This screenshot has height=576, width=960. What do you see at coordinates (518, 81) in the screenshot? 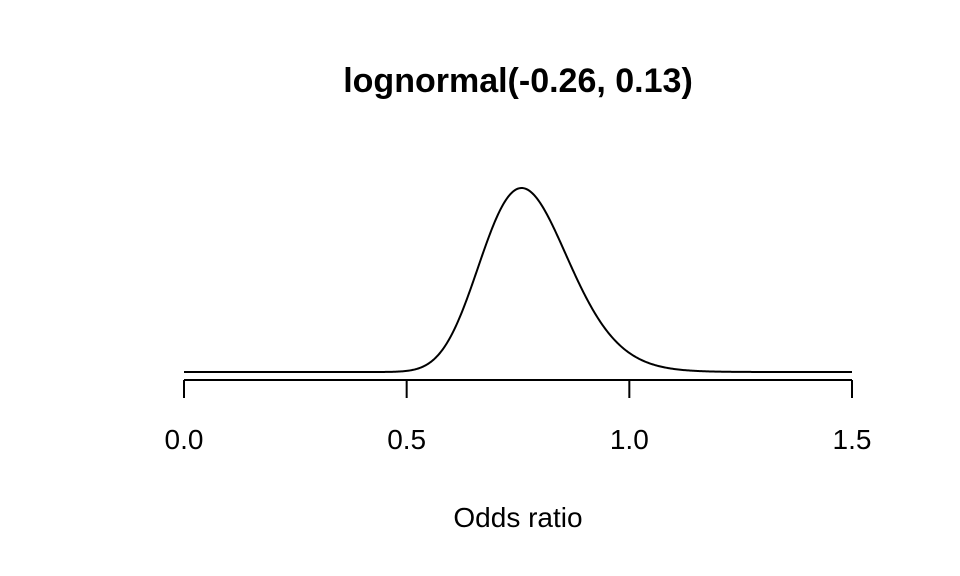
I see `chart-title: lognormal(-0.26, 0.13)` at bounding box center [518, 81].